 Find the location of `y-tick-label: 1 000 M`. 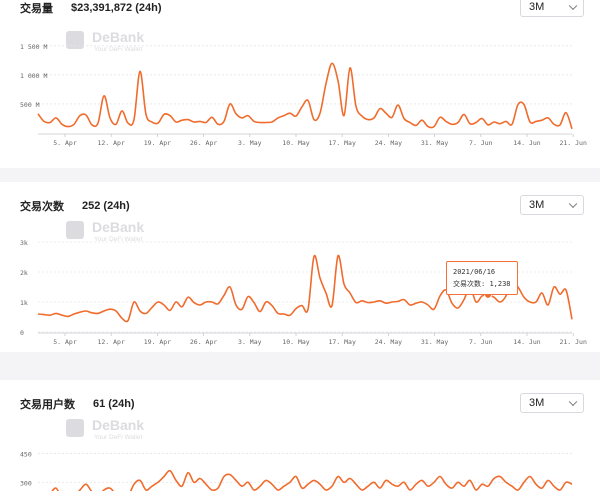

y-tick-label: 1 000 M is located at coordinates (33, 76).